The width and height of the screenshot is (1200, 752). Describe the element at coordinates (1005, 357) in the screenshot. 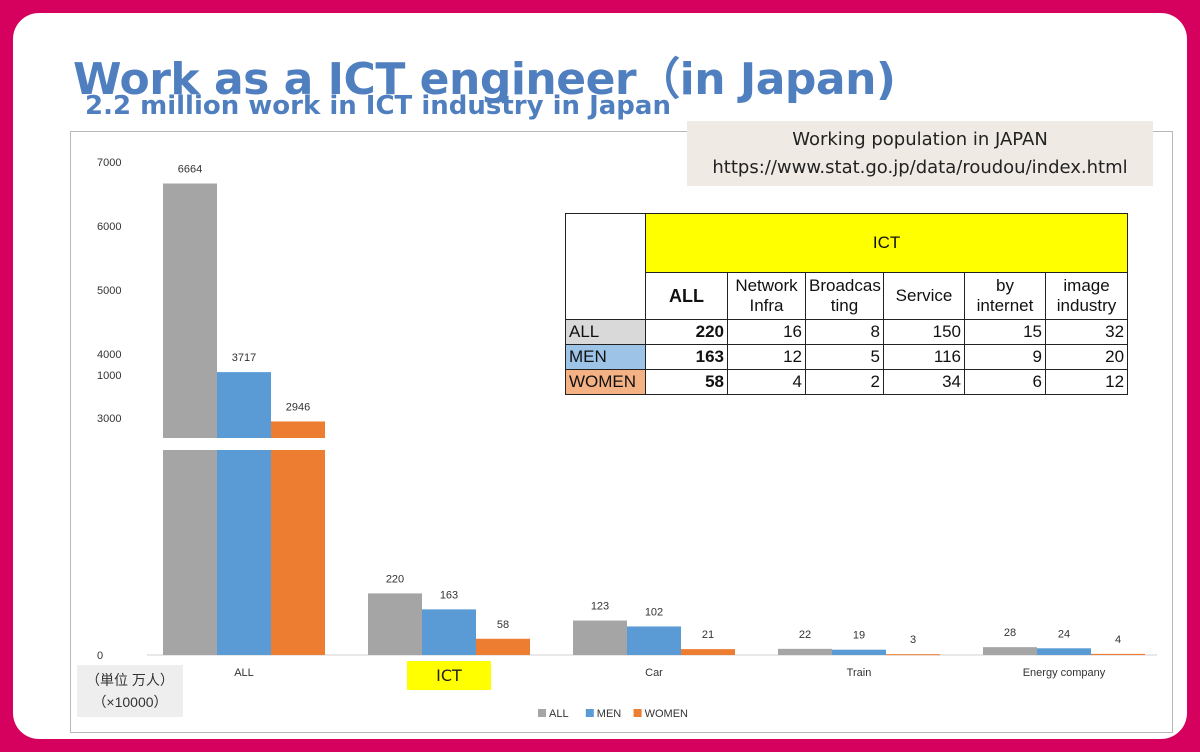

I see `table-cell: 9` at that location.